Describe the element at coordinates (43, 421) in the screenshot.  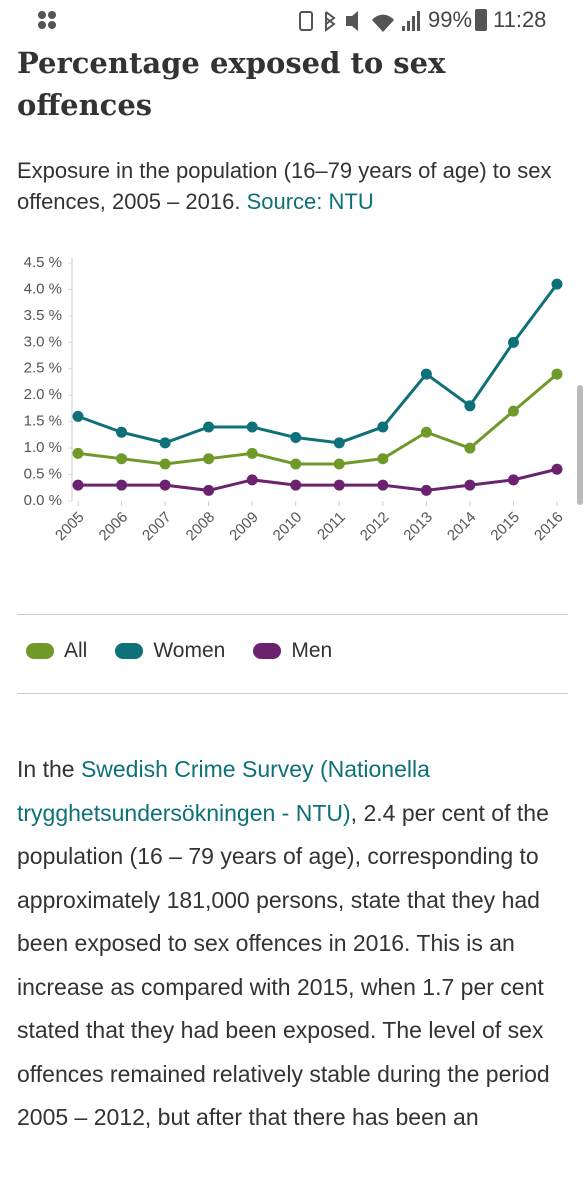
I see `y-tick-label: 1.5 %` at that location.